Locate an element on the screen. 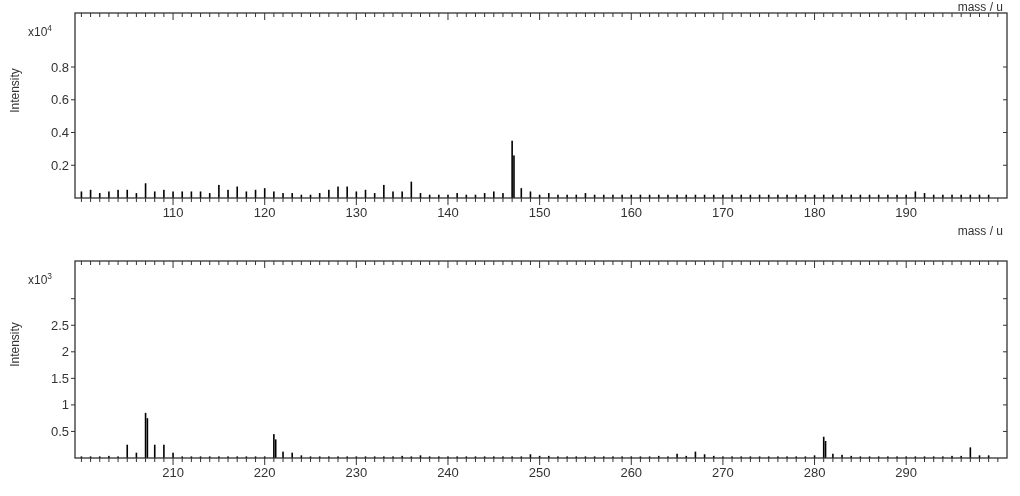  x-tick-label: 240 is located at coordinates (448, 472).